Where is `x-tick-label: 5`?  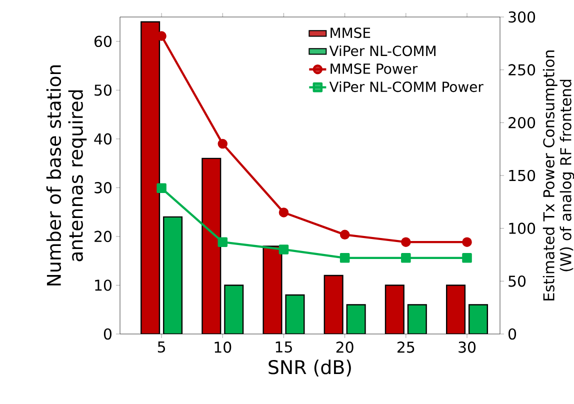
x-tick-label: 5 is located at coordinates (161, 347).